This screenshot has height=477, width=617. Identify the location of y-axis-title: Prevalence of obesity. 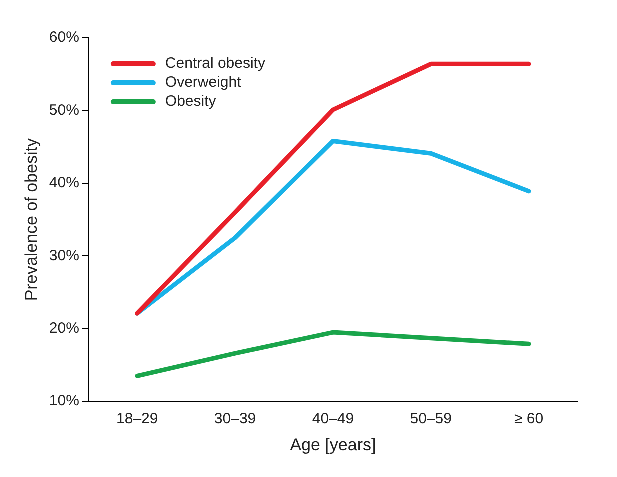
(31, 220).